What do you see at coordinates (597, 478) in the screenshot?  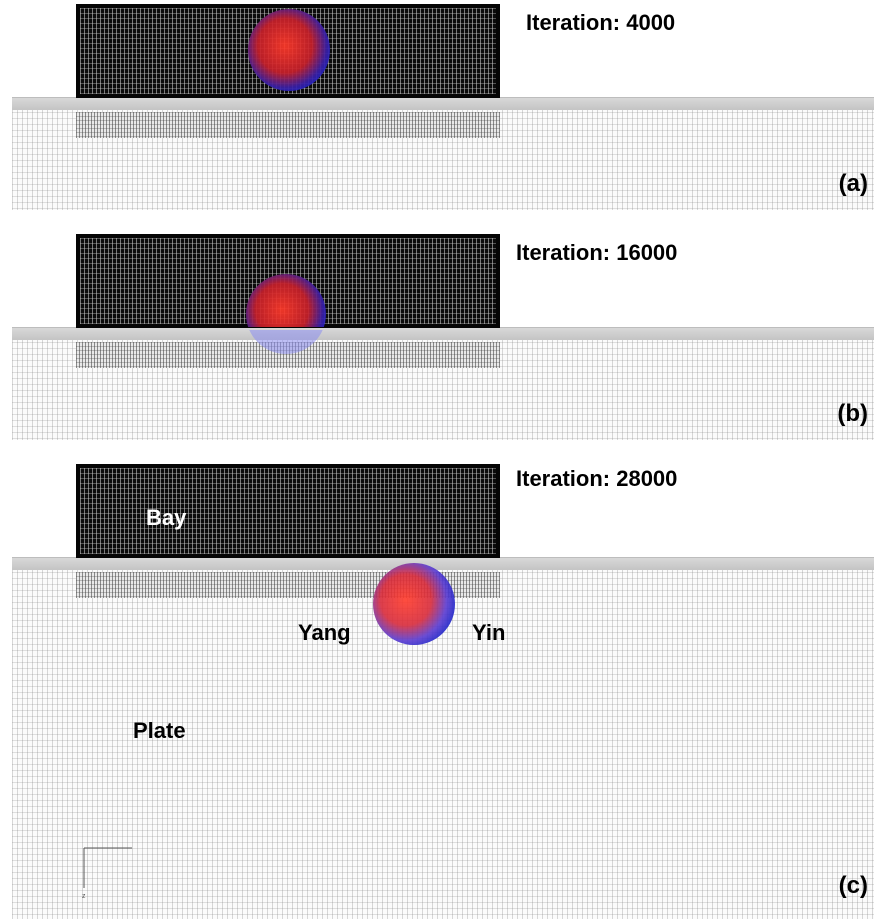 I see `iteration-label: Iteration: 28000` at bounding box center [597, 478].